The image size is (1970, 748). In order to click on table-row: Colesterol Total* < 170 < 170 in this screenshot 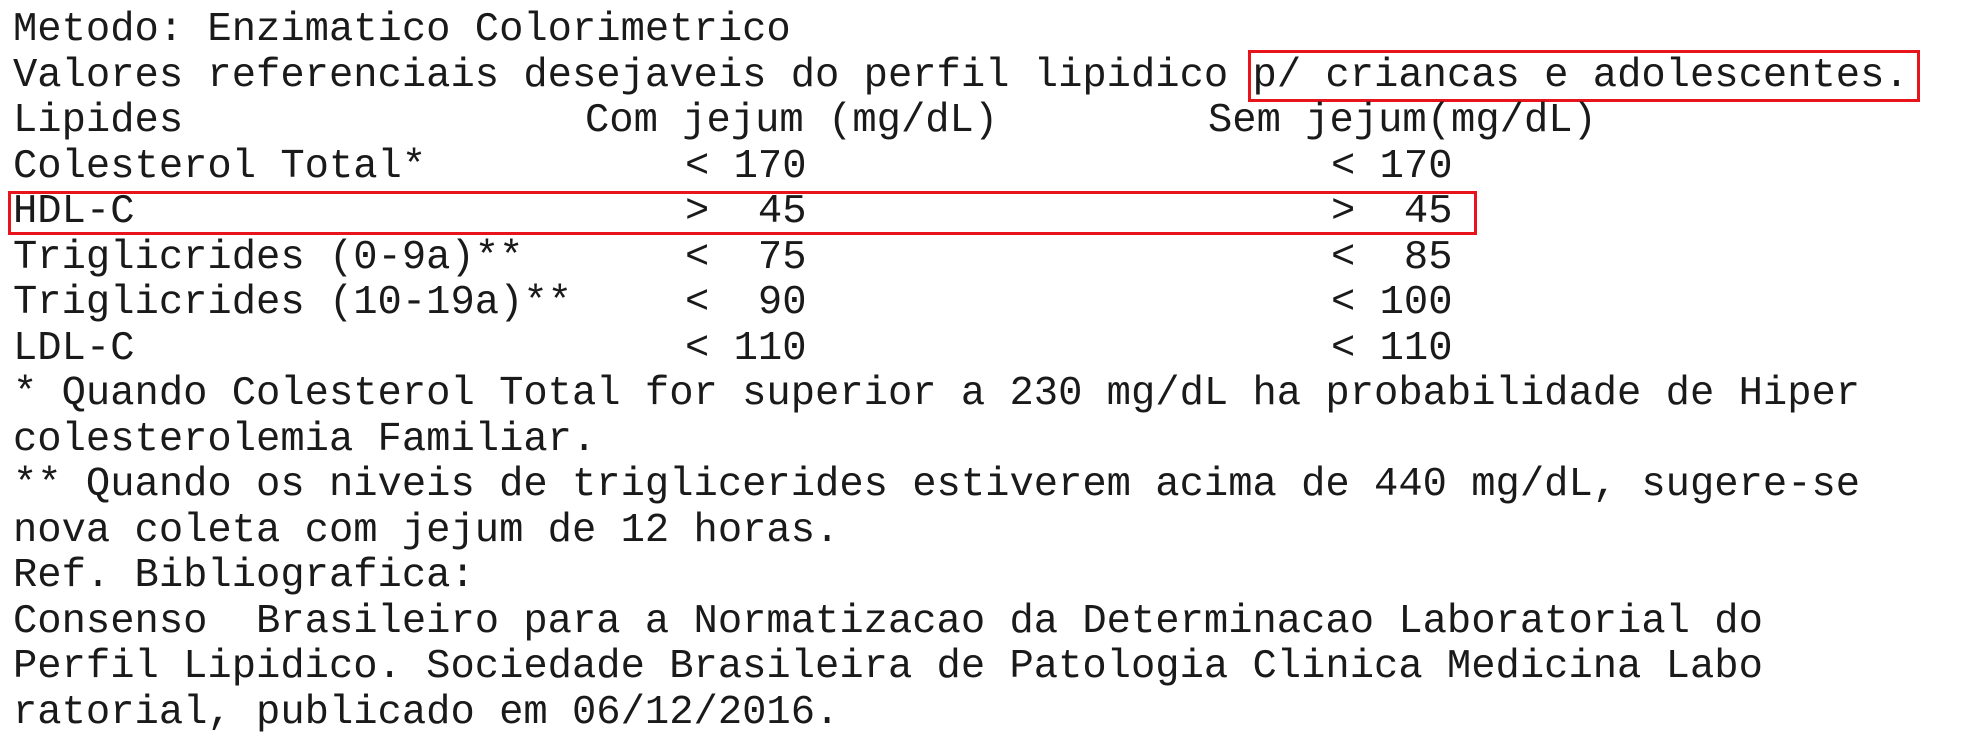, I will do `click(965, 167)`.